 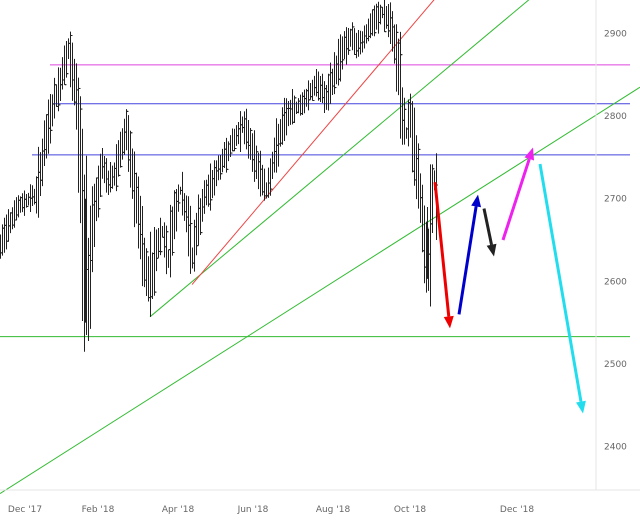 I want to click on y-tick-label: 2400, so click(x=615, y=448).